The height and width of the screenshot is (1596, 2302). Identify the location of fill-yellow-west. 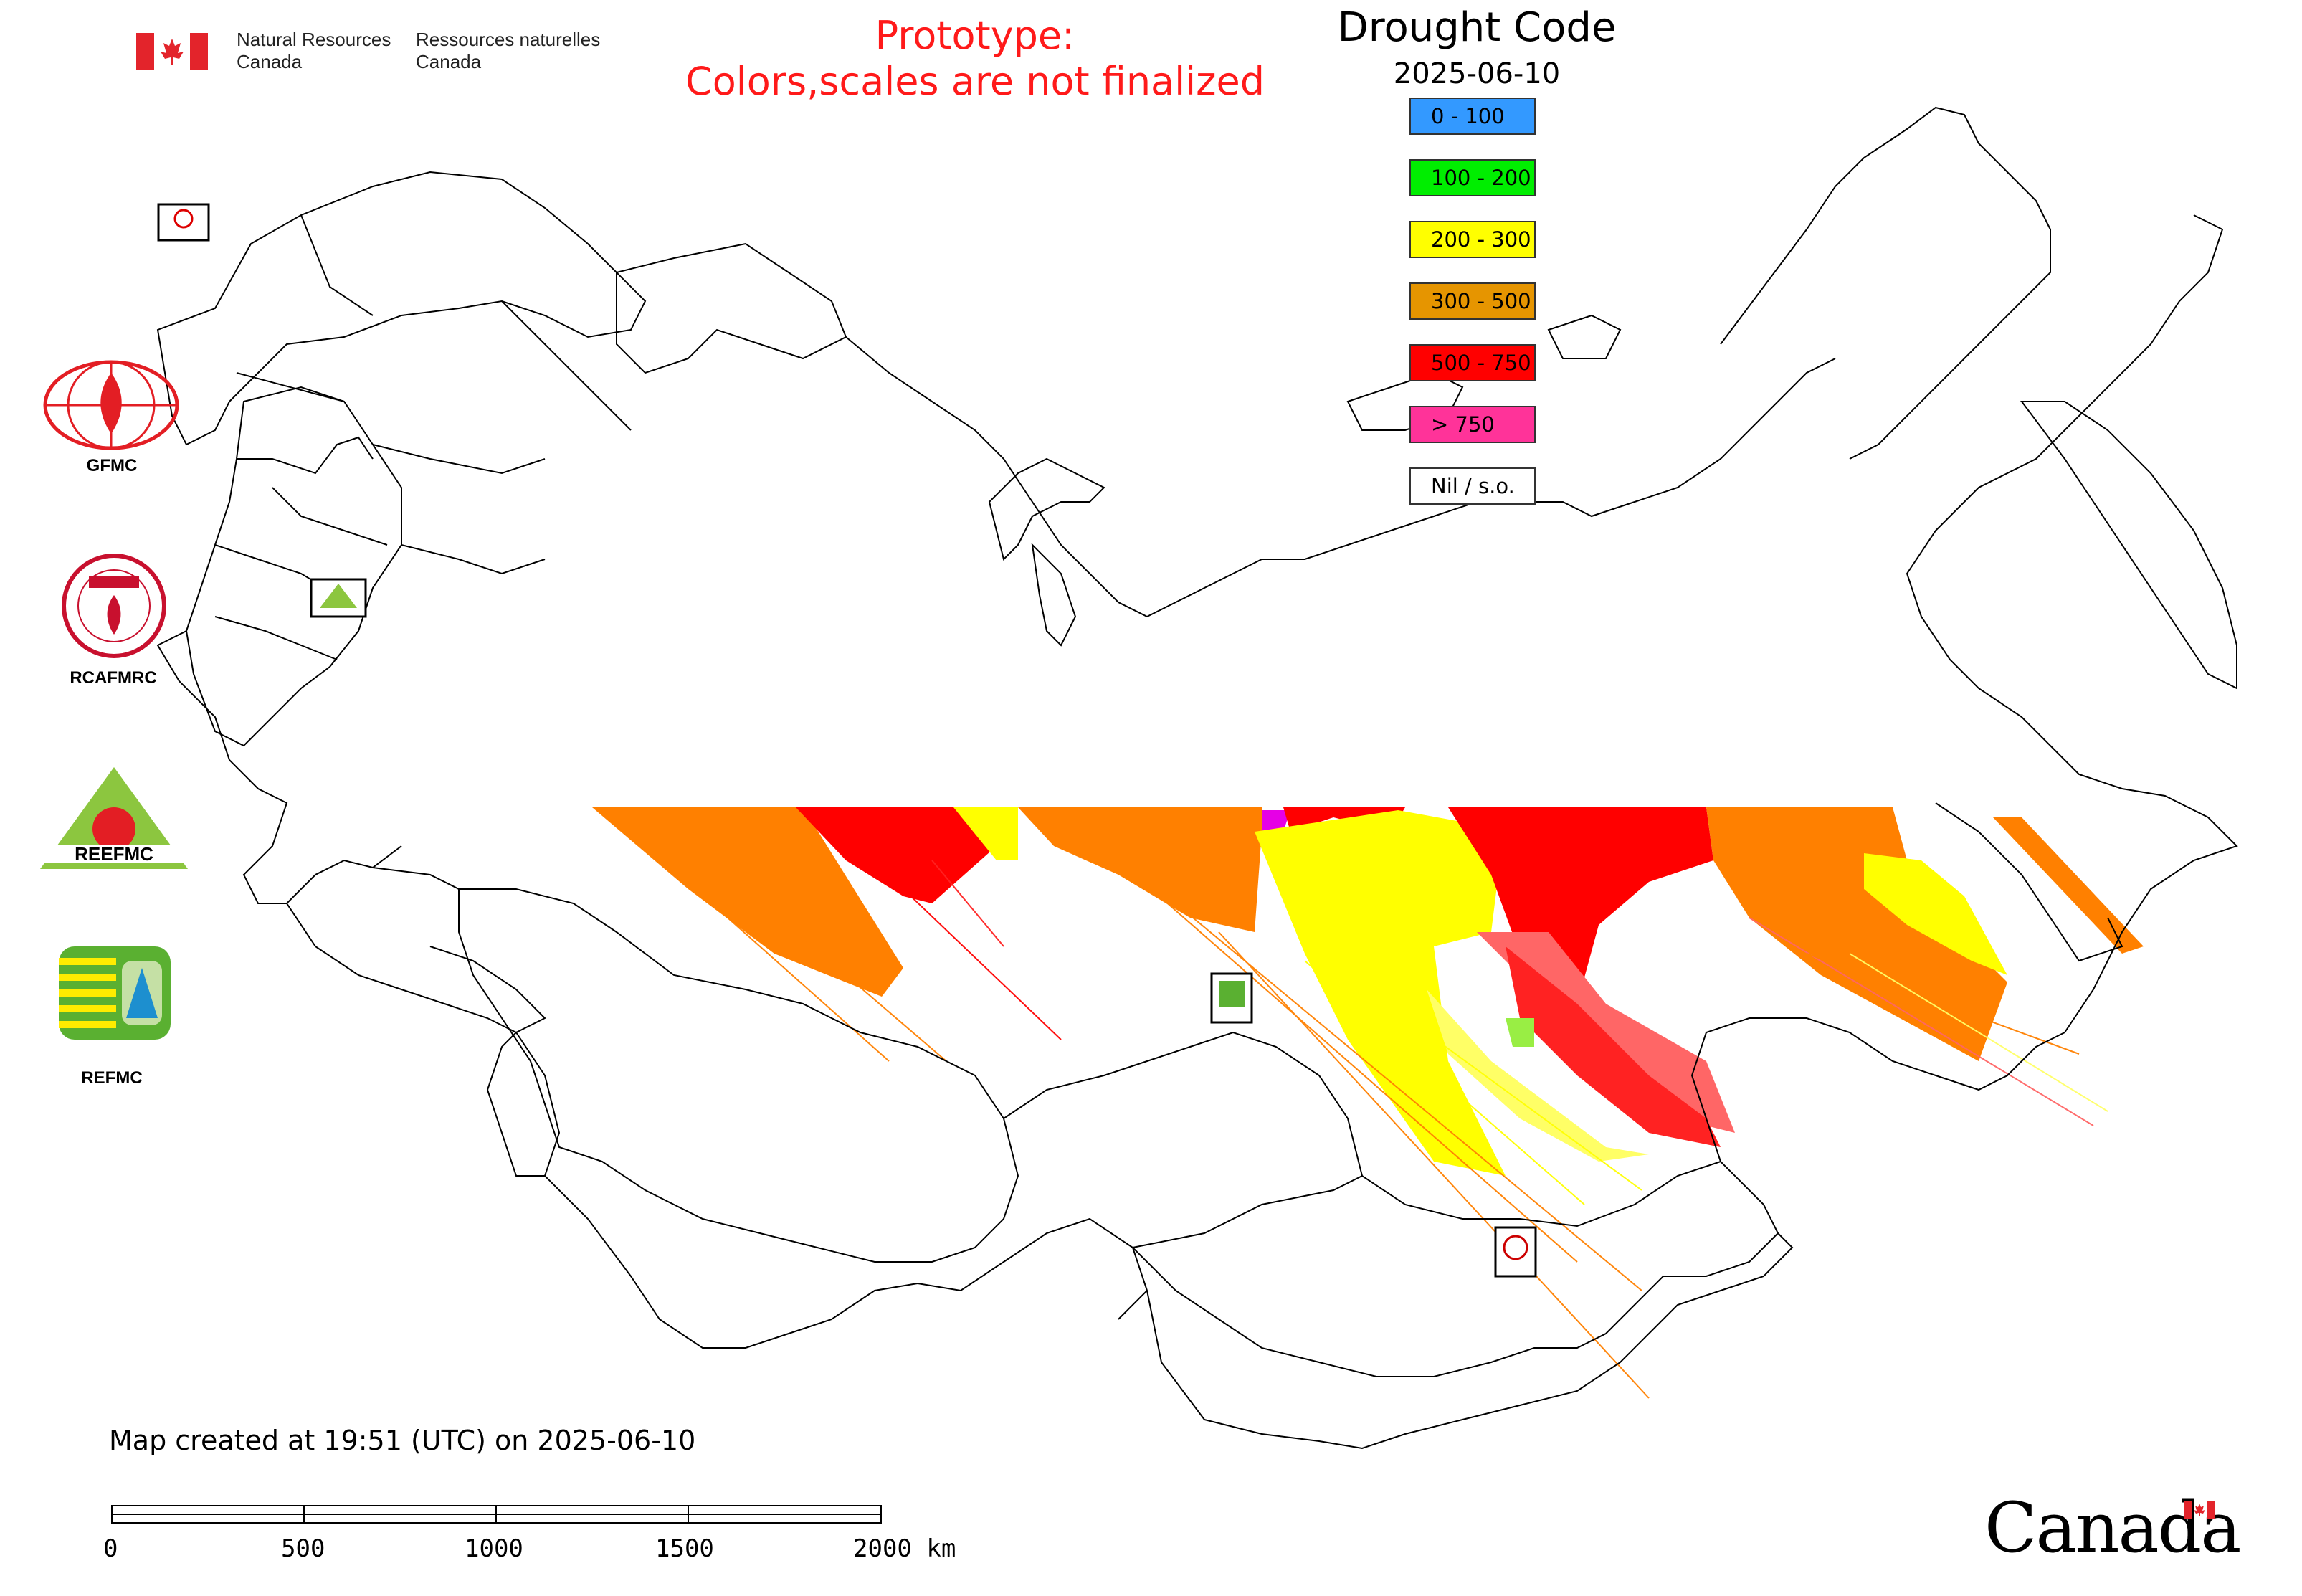
(986, 833).